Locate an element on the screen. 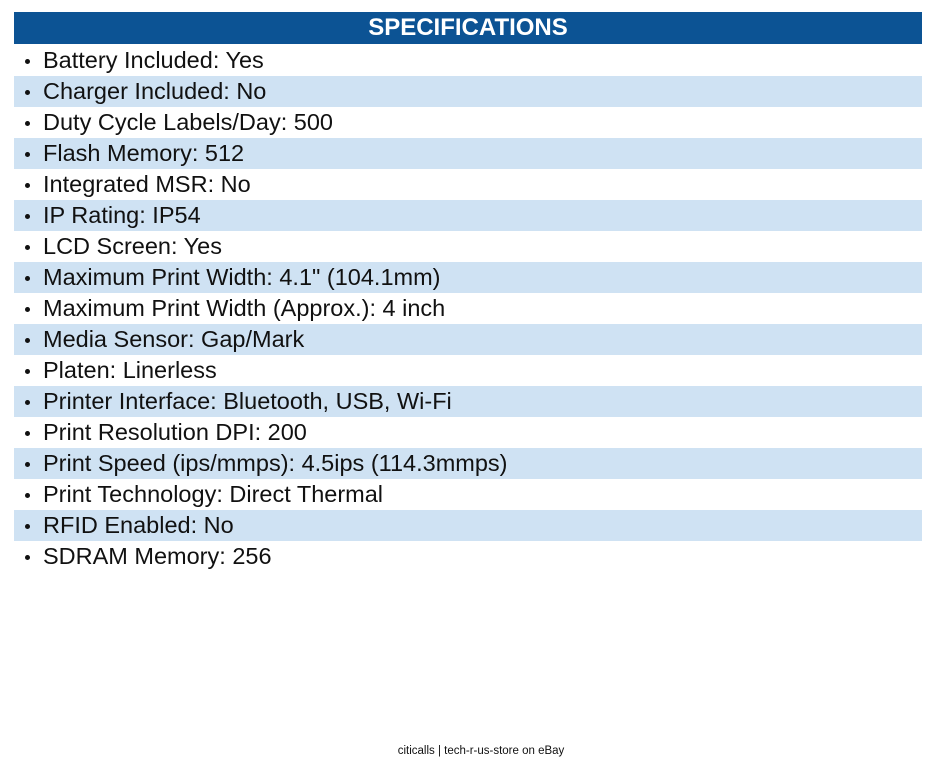  spec-item: Print Technology: Direct Thermal is located at coordinates (468, 494).